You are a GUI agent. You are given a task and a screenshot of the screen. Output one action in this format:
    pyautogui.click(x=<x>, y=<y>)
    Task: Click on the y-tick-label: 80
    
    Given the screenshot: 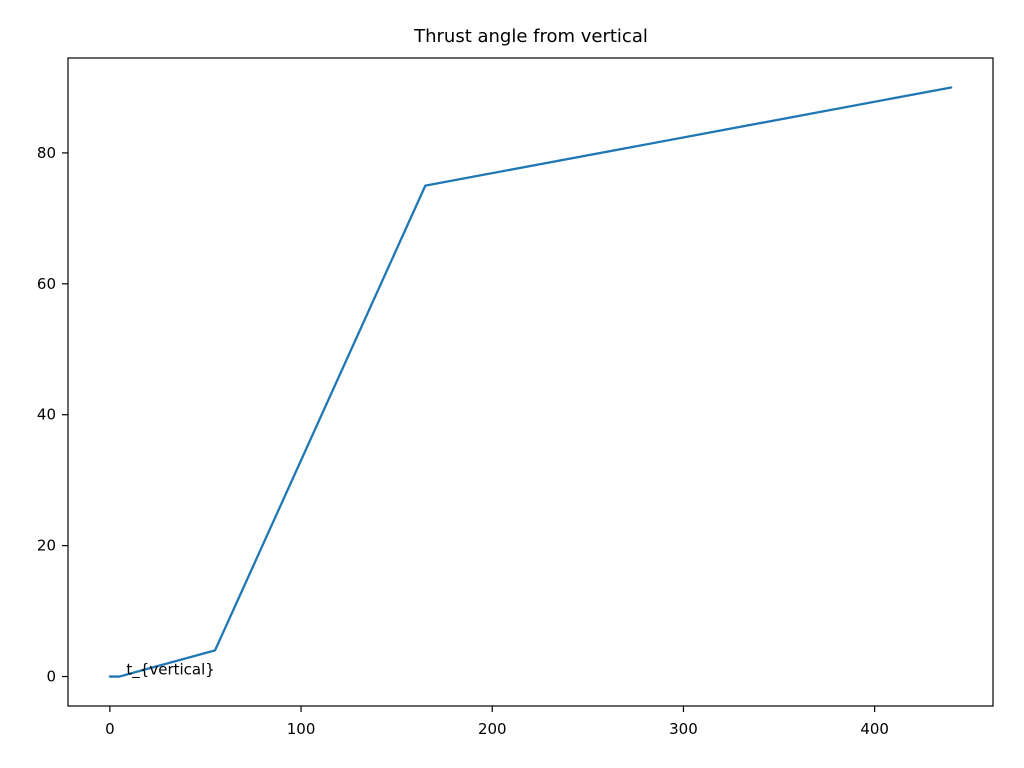 What is the action you would take?
    pyautogui.click(x=46, y=153)
    